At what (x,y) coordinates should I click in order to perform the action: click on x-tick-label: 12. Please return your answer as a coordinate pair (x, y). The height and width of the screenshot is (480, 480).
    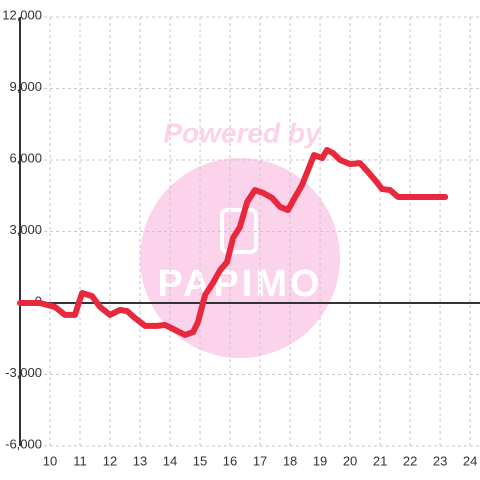
    Looking at the image, I should click on (110, 460).